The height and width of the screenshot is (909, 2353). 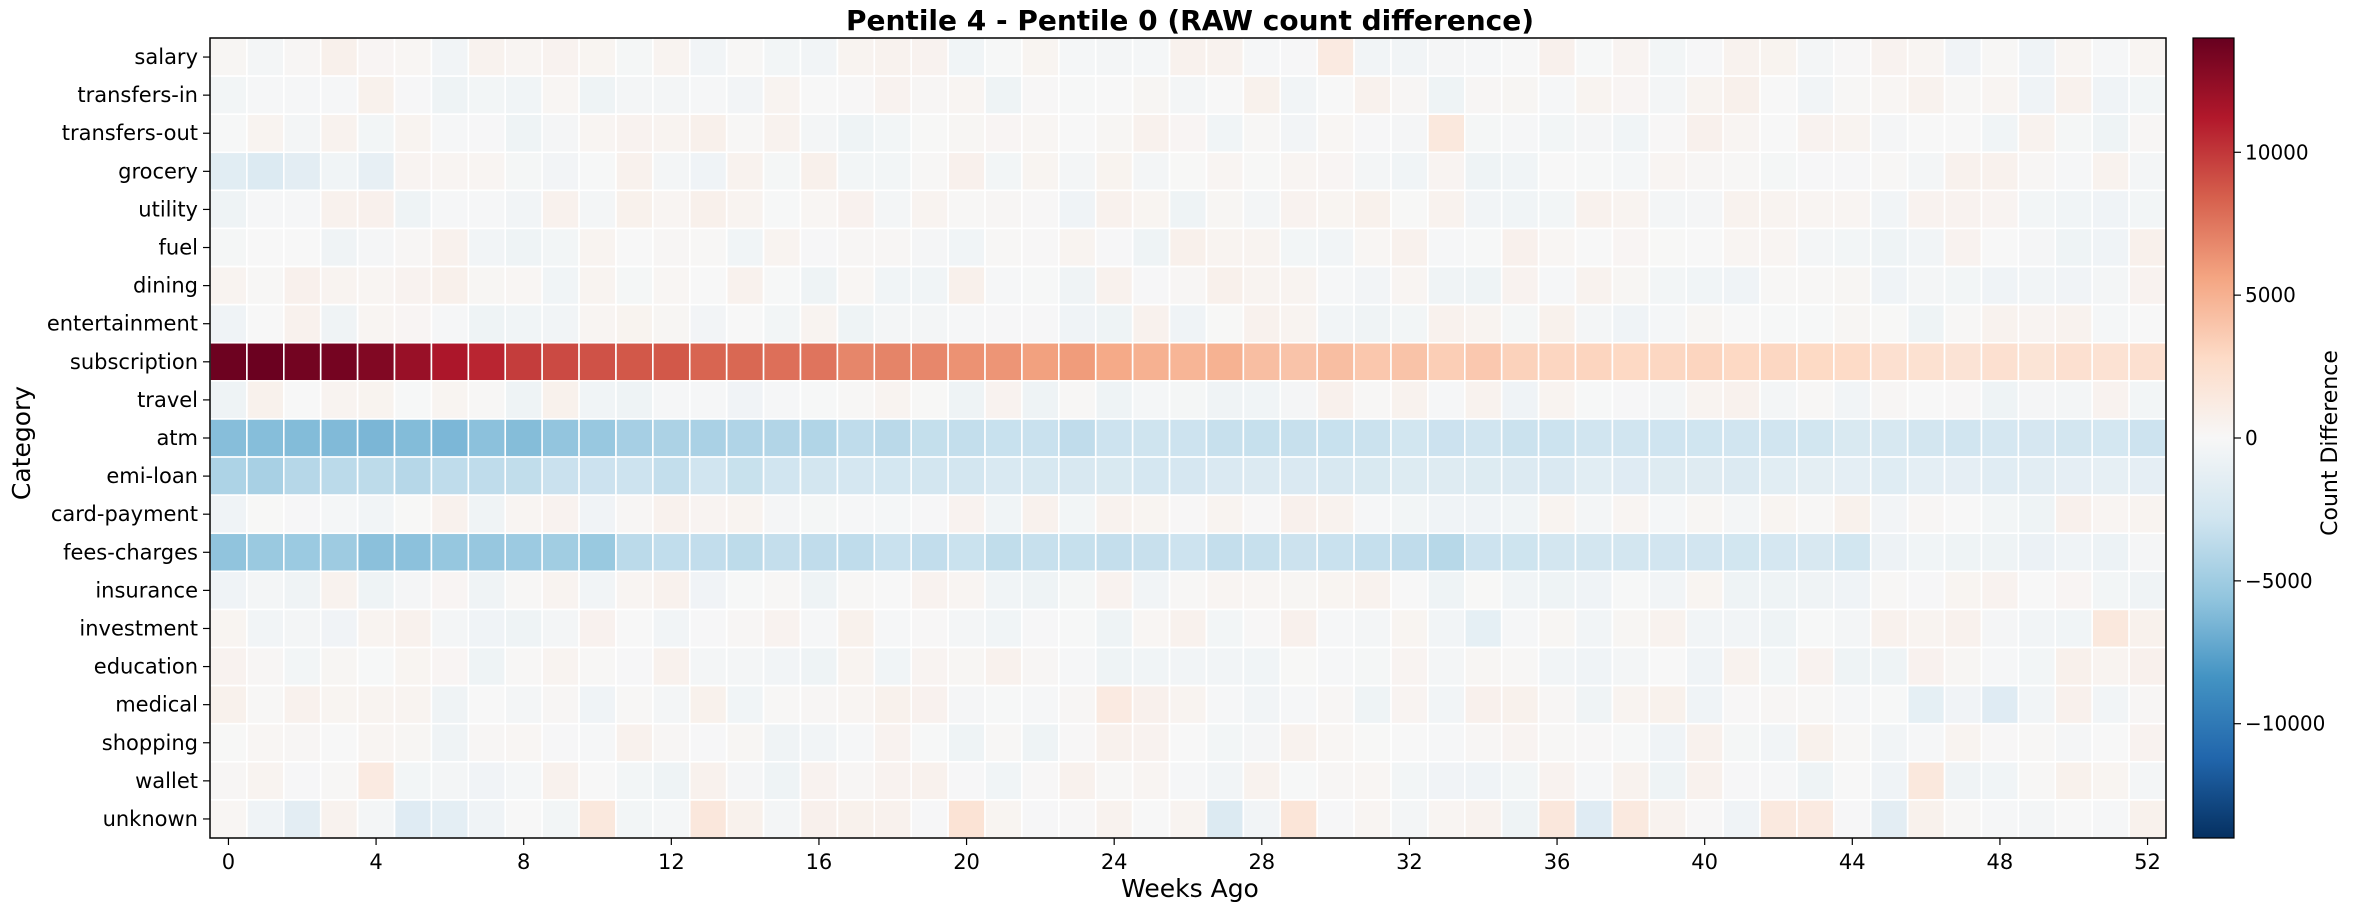 What do you see at coordinates (168, 209) in the screenshot?
I see `y-tick-label: utility` at bounding box center [168, 209].